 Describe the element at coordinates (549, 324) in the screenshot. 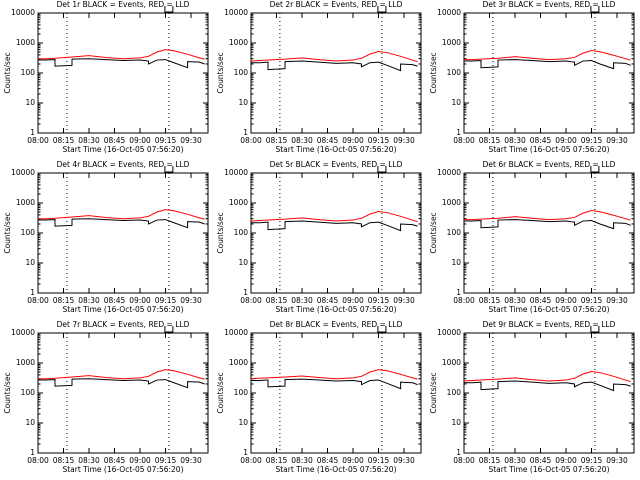

I see `chart-title: Det 9r BLACK = Events, RED = LLD` at that location.